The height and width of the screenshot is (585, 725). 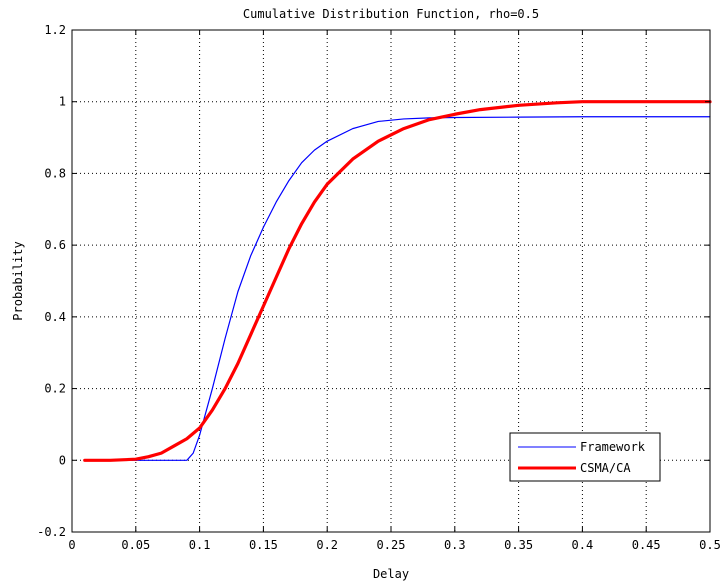 I want to click on x-tick-label: 0.5, so click(x=710, y=545).